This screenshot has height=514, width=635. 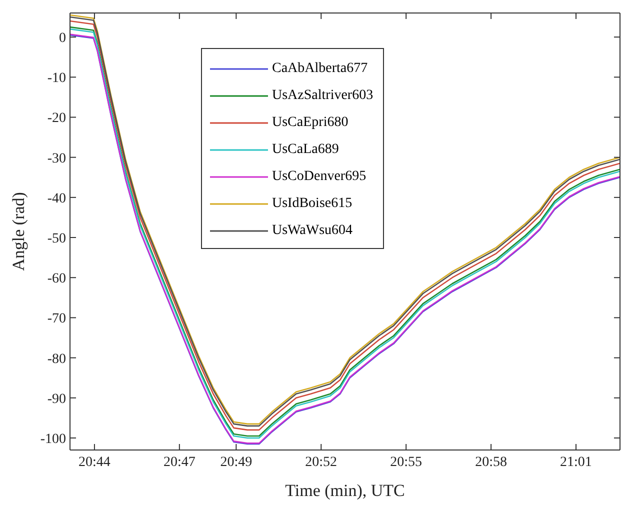 What do you see at coordinates (236, 462) in the screenshot?
I see `x-tick-label: 20:49` at bounding box center [236, 462].